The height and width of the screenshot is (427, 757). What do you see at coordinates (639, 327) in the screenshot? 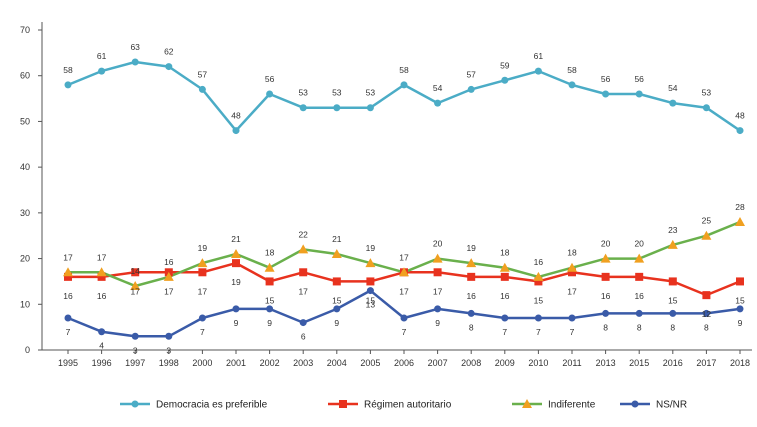
I see `data-label: 8` at bounding box center [639, 327].